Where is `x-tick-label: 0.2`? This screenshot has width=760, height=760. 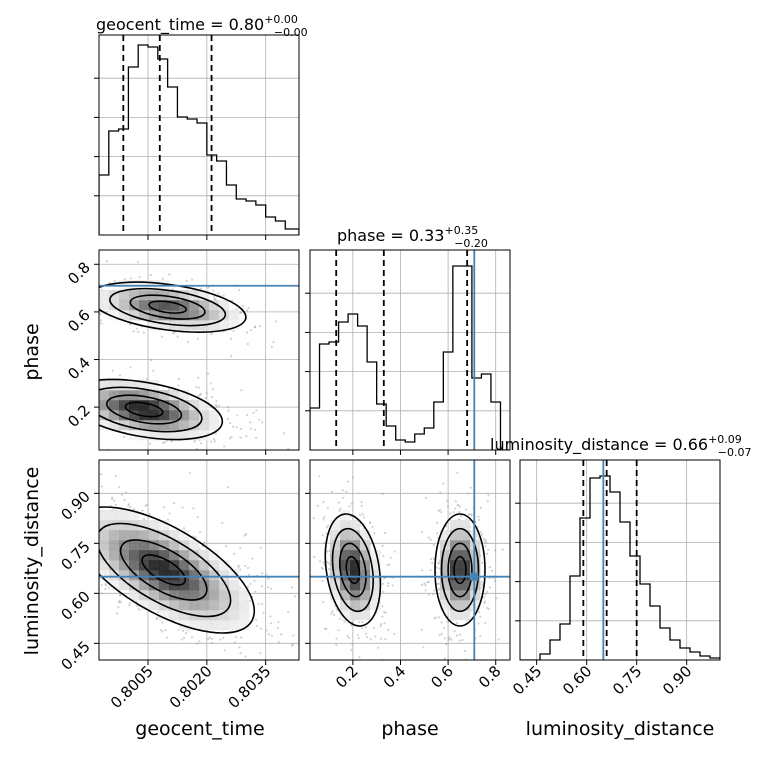
x-tick-label: 0.2 is located at coordinates (347, 677).